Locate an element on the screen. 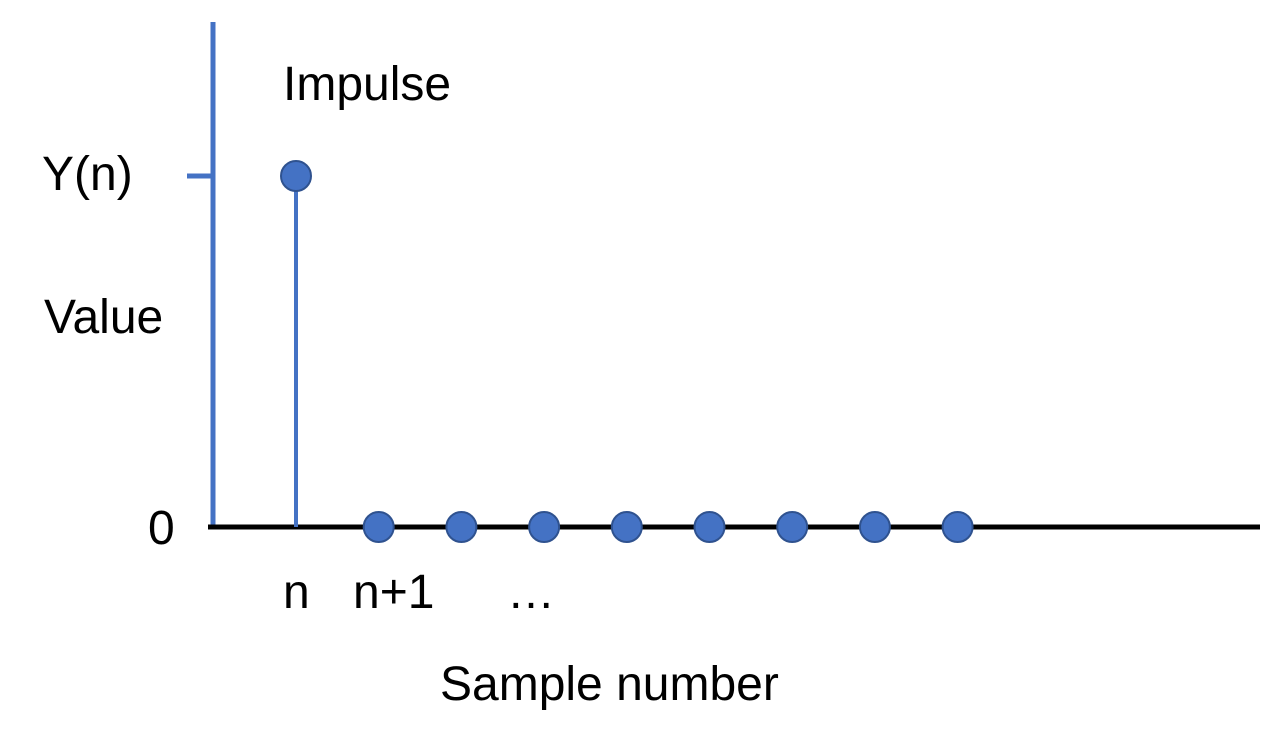  zero-label: 0 is located at coordinates (161, 528).